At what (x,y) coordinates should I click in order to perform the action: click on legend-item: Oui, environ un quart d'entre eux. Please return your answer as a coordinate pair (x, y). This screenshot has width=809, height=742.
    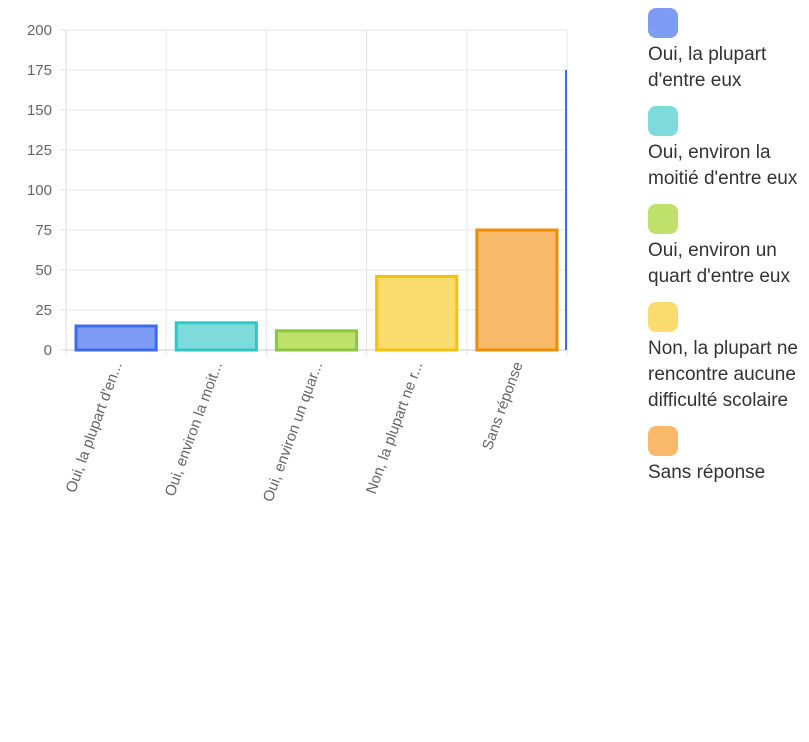
    Looking at the image, I should click on (728, 247).